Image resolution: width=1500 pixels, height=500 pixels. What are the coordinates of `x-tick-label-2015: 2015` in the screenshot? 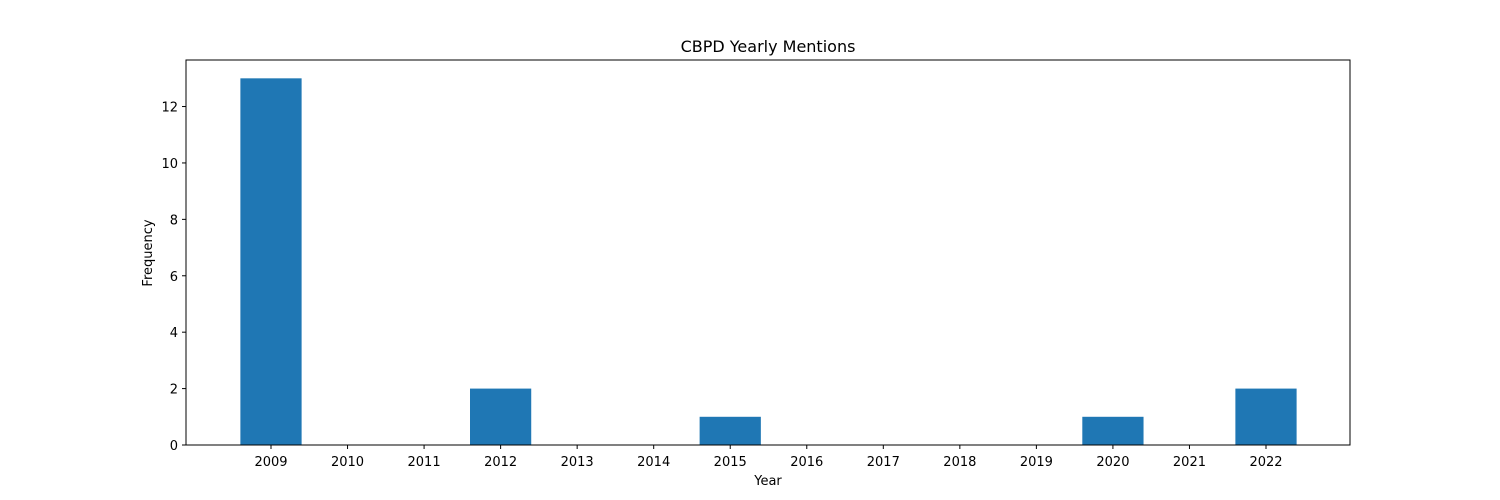 It's located at (730, 462).